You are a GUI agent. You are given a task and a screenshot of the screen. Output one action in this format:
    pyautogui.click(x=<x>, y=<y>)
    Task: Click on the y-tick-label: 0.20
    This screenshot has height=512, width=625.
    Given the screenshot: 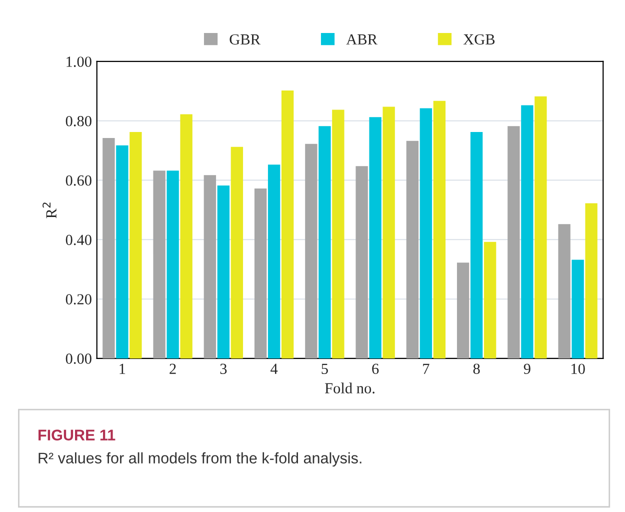 What is the action you would take?
    pyautogui.click(x=79, y=299)
    